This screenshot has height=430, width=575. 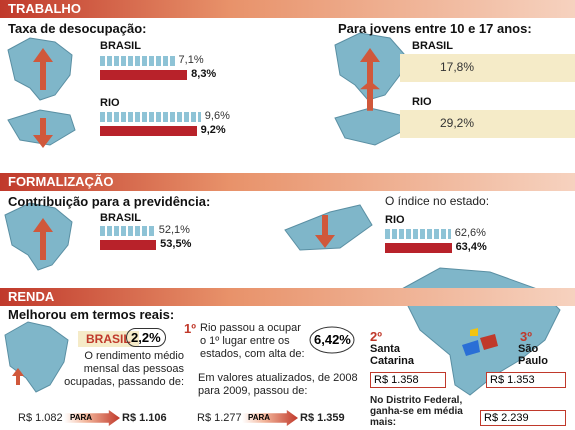 What do you see at coordinates (457, 123) in the screenshot?
I see `value: 29,2%` at bounding box center [457, 123].